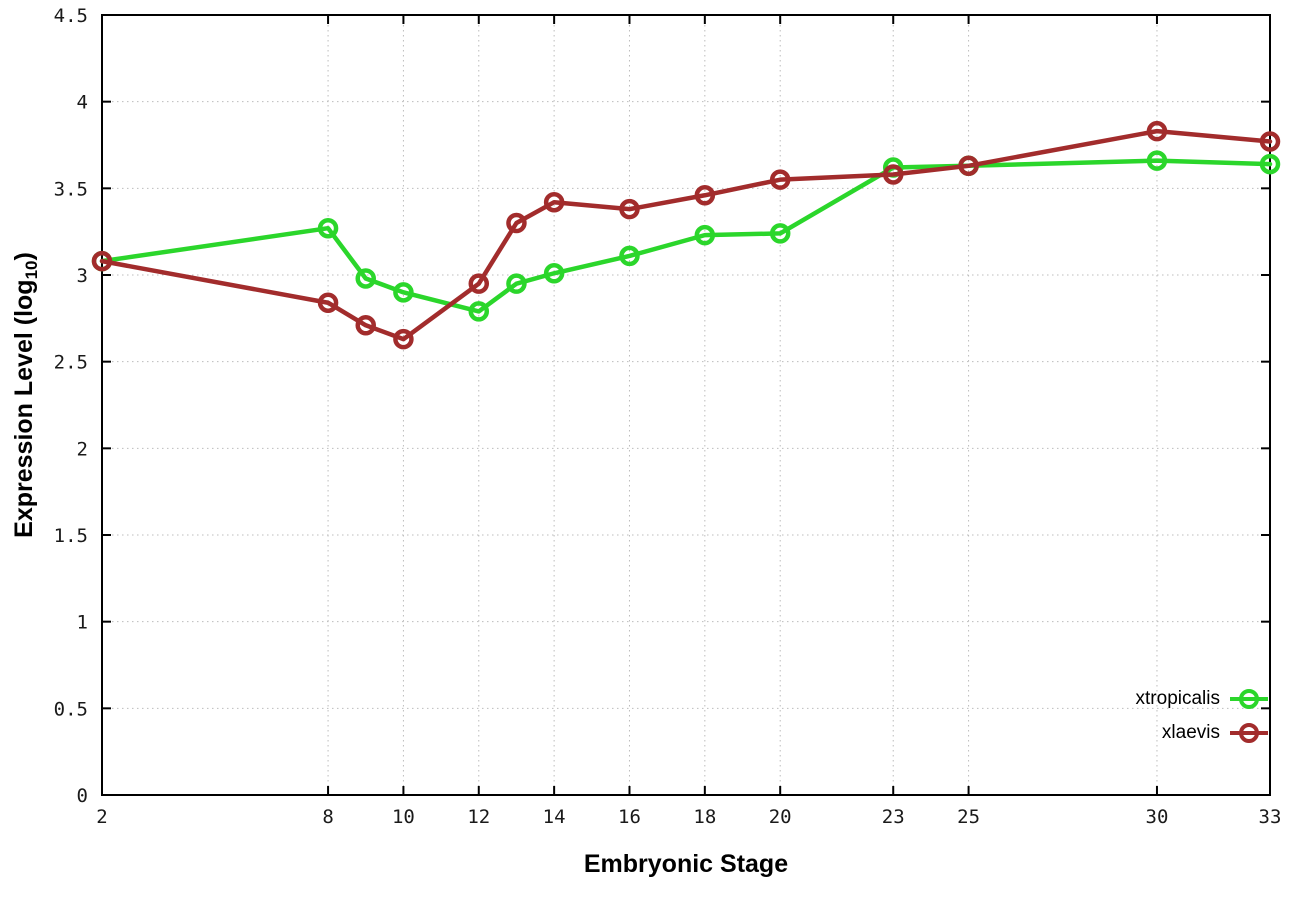 The width and height of the screenshot is (1296, 907). Describe the element at coordinates (24, 408) in the screenshot. I see `y-axis-title-text: Expression Level (log` at that location.